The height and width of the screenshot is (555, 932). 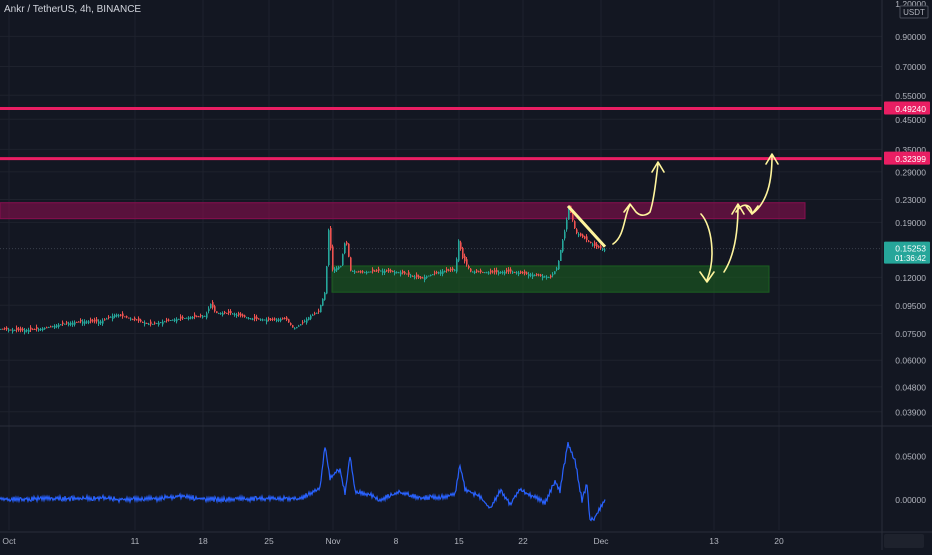 I want to click on price-tick-label: 0.35000, so click(x=910, y=150).